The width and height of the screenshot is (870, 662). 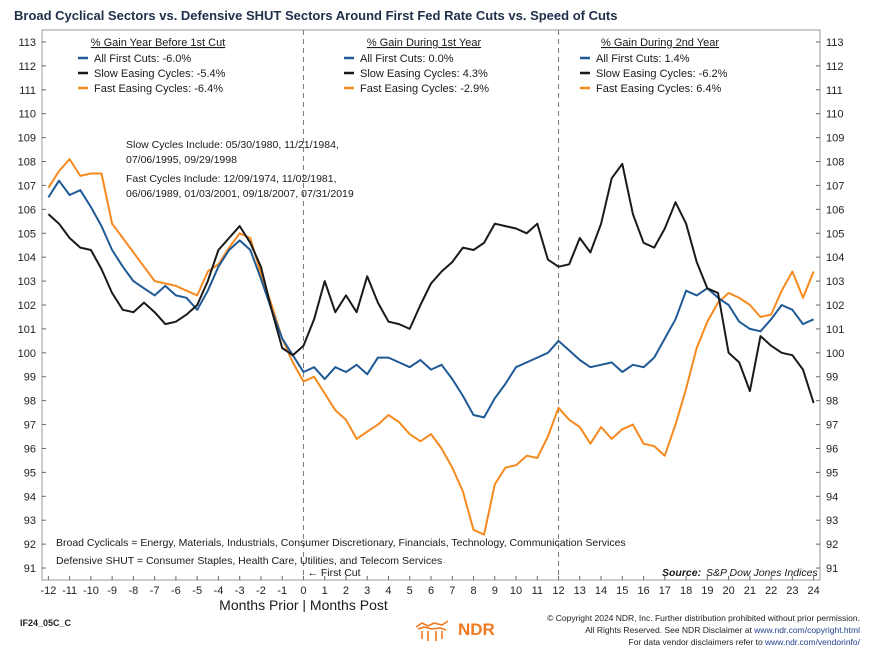 I want to click on x-tick-label: 10, so click(x=516, y=591).